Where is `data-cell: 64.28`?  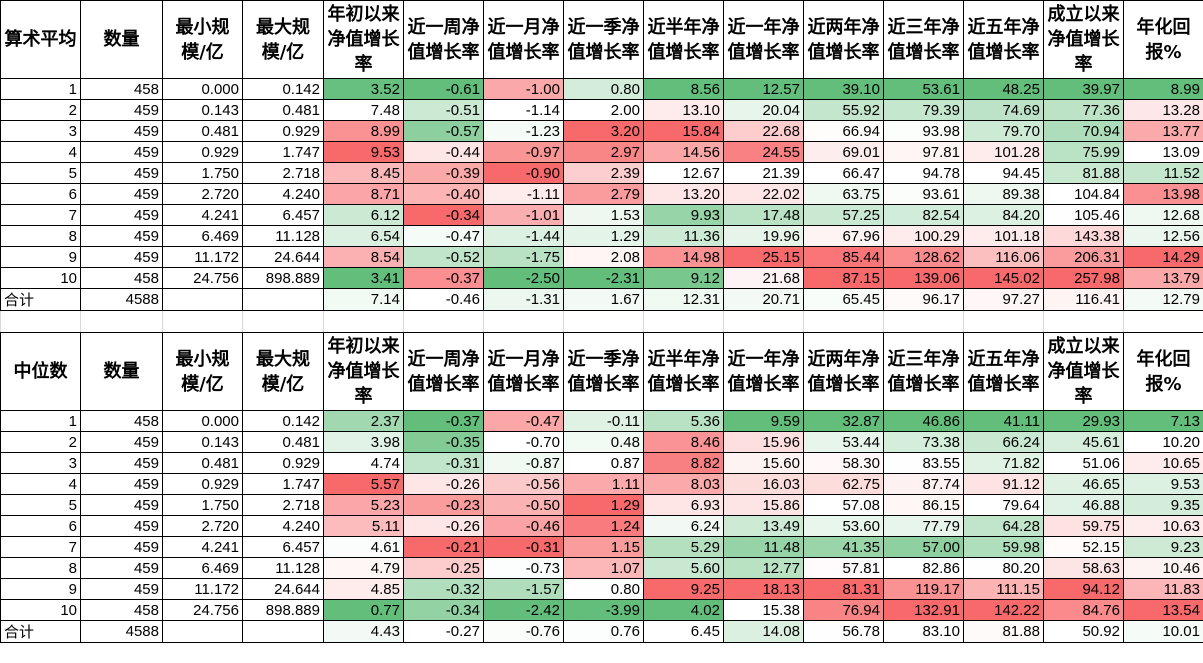 data-cell: 64.28 is located at coordinates (1003, 526).